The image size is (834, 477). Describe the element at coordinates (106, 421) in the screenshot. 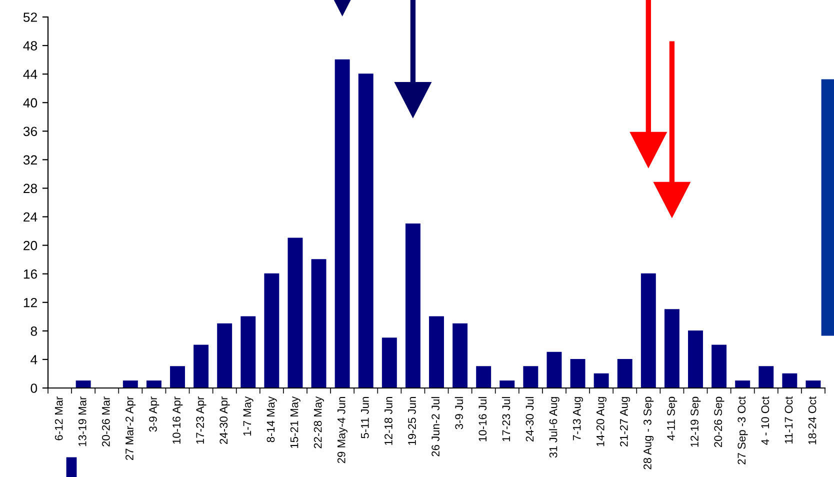

I see `x-tick-label: 20-26 Mar` at that location.